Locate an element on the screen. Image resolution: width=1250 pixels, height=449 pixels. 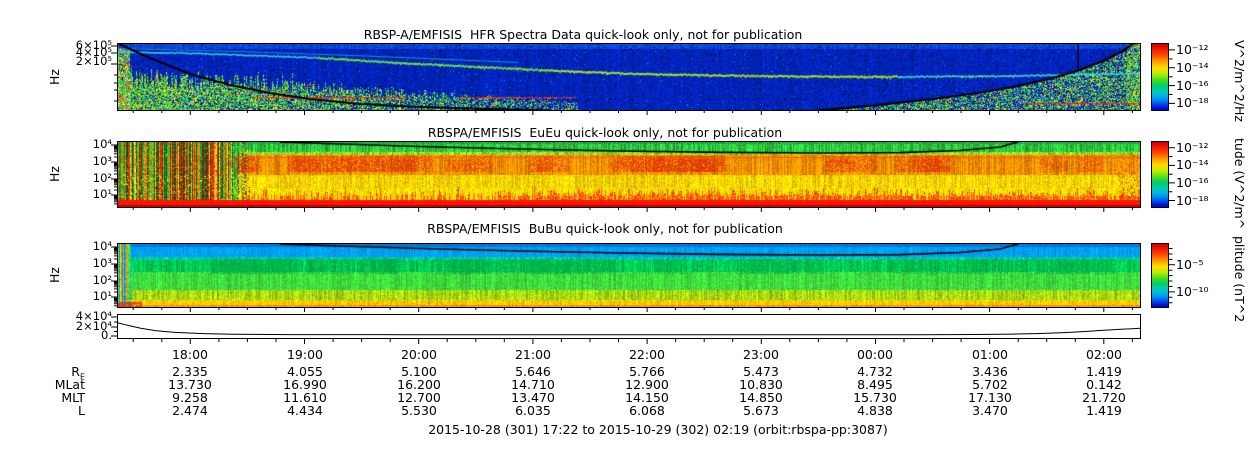
bubu-colorbar-unit-label: plitude (nT^2 is located at coordinates (1239, 279).